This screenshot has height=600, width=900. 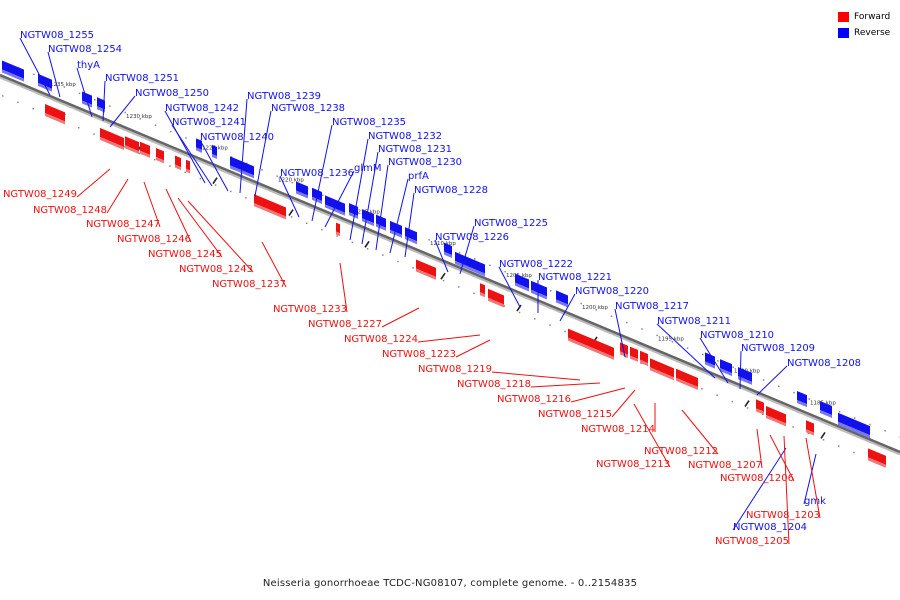 I want to click on reverse-gene-label: NGTW08_1235, so click(x=369, y=122).